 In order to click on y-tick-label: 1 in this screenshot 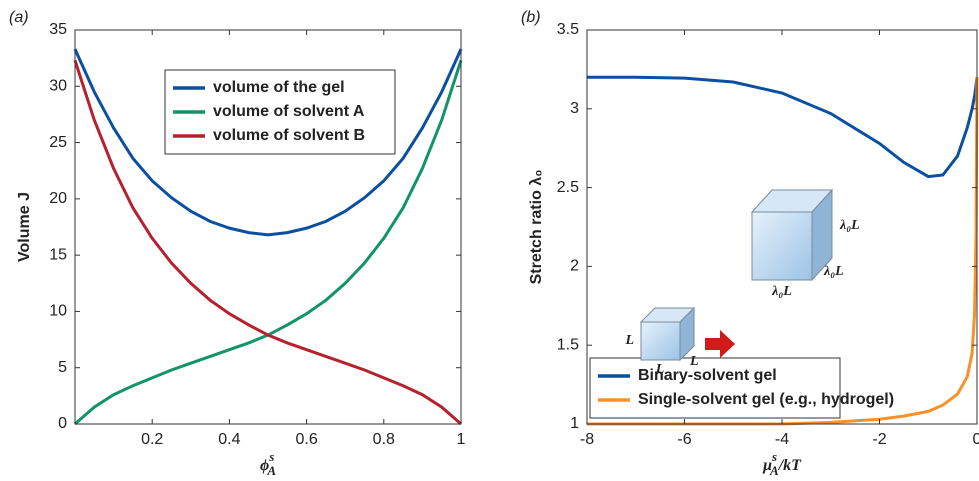, I will do `click(574, 423)`.